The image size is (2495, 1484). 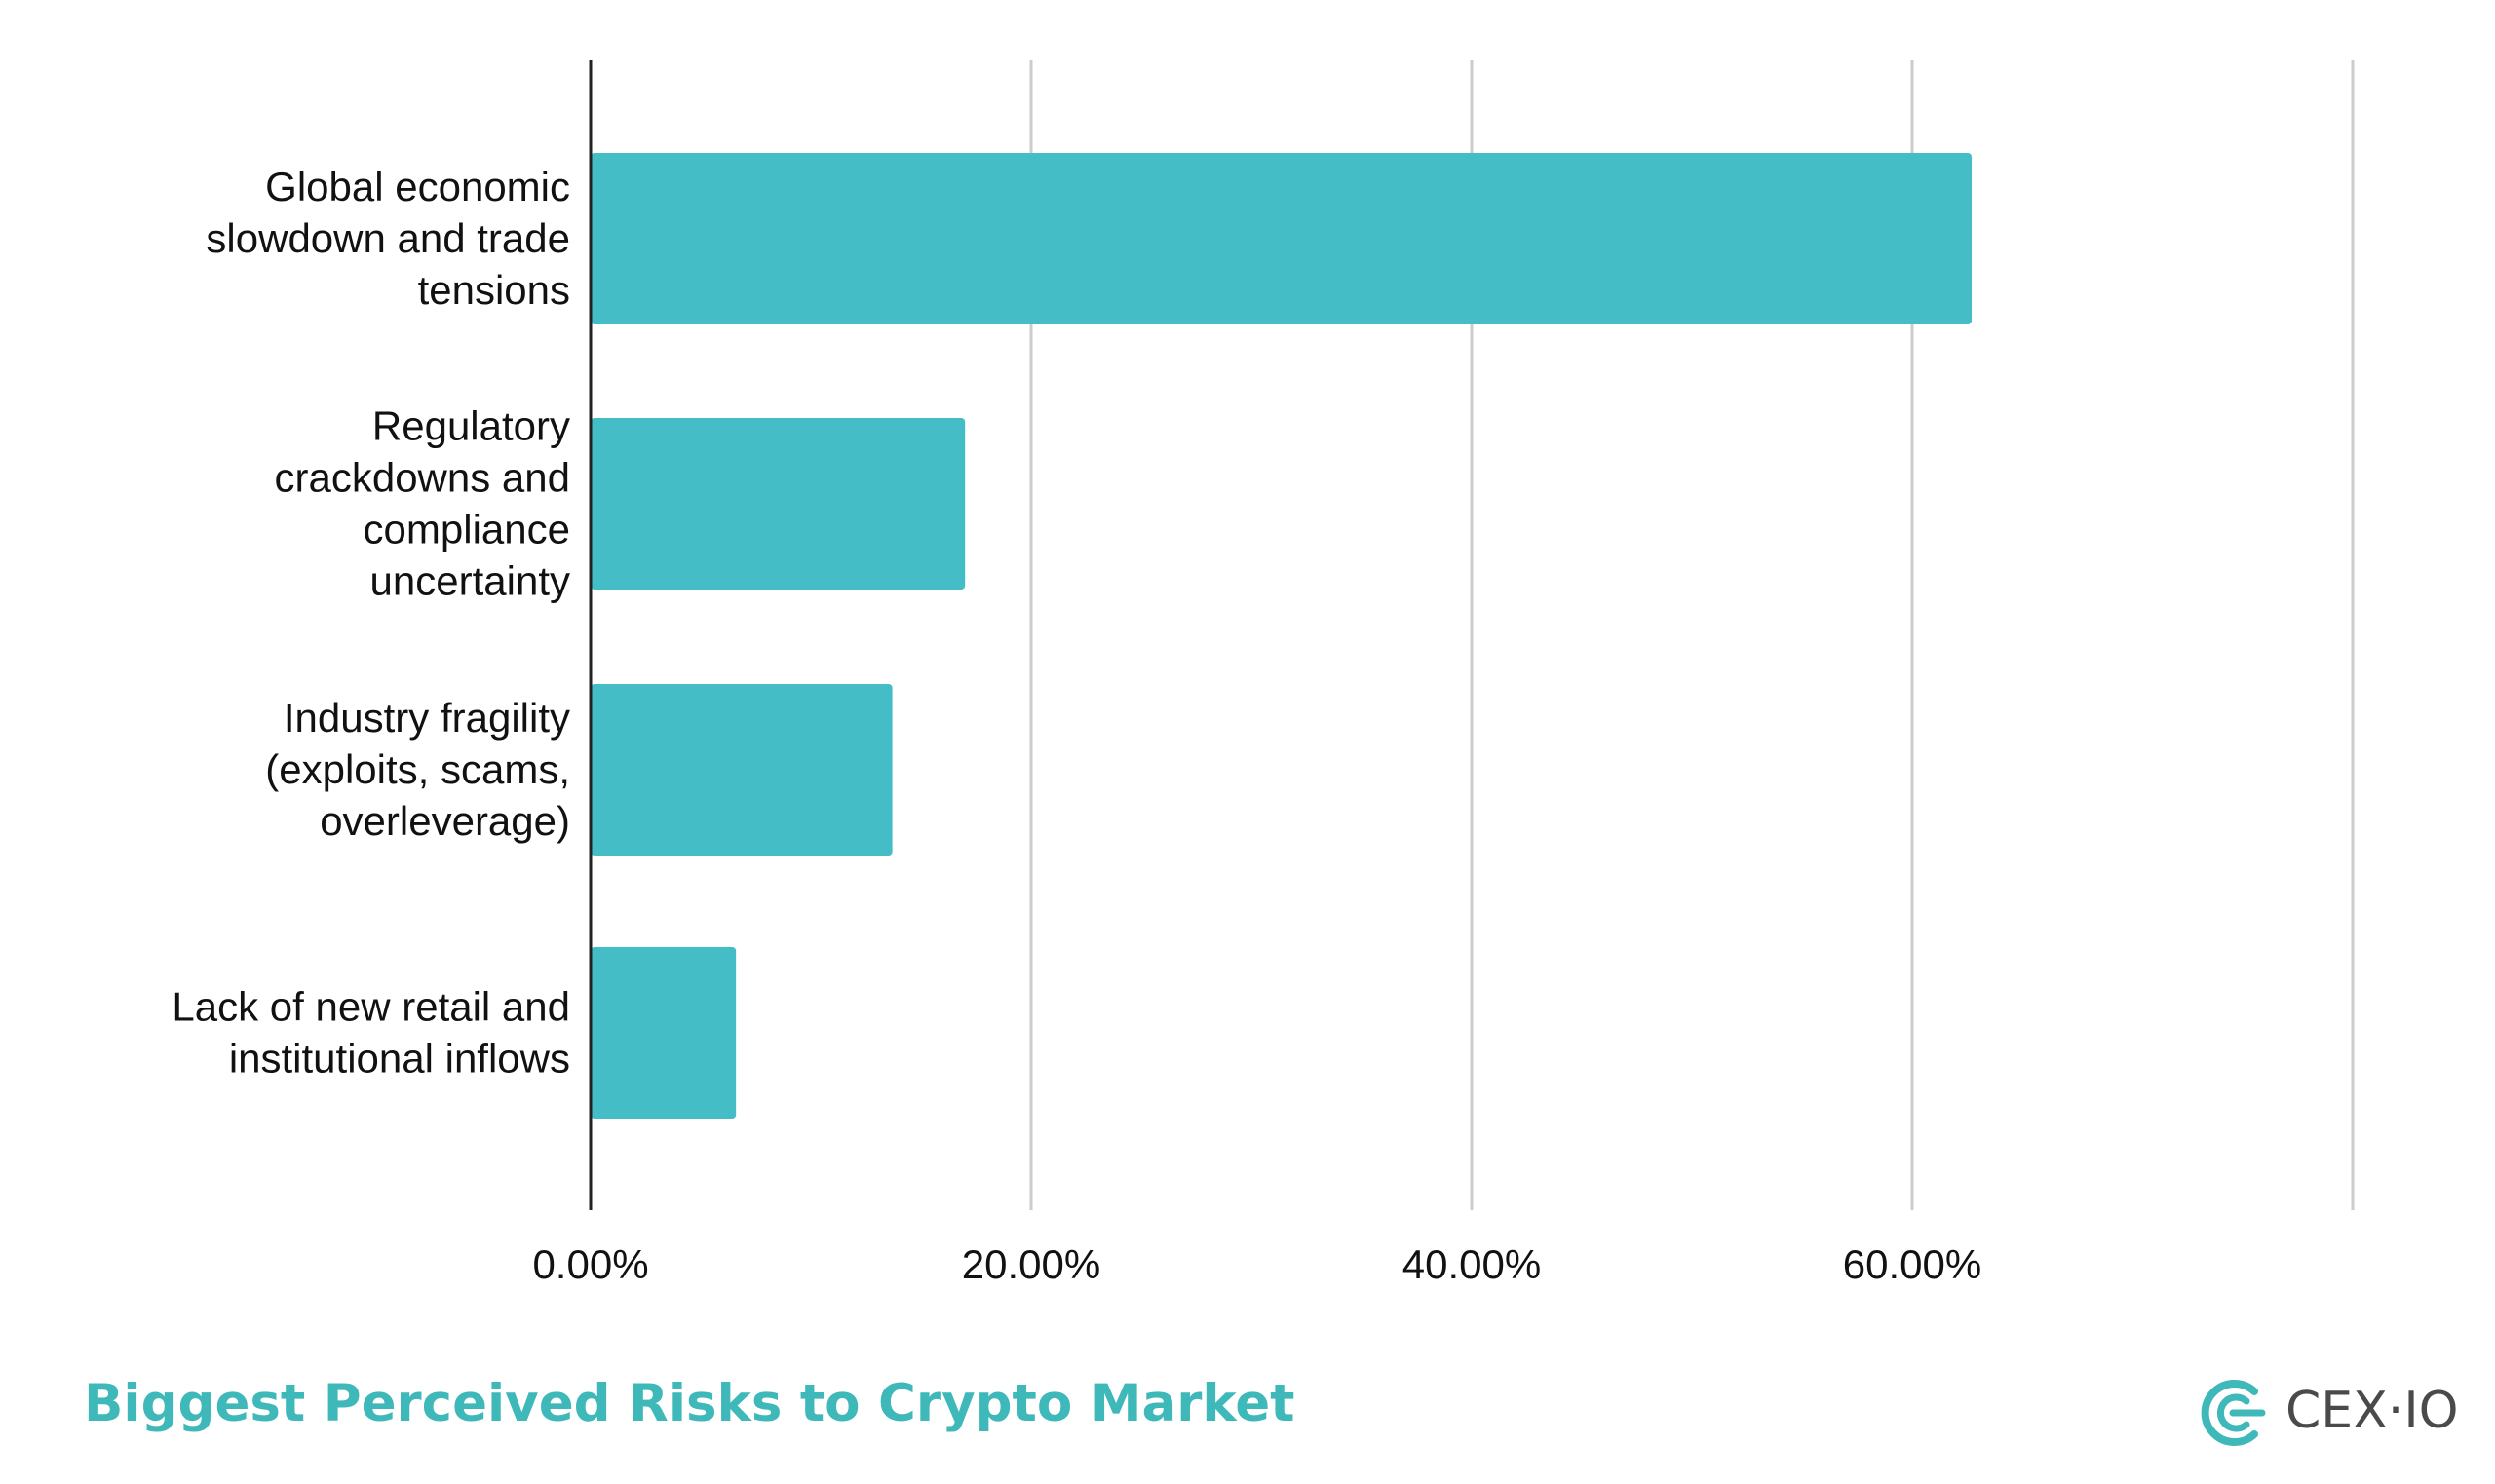 What do you see at coordinates (590, 1264) in the screenshot?
I see `x-tick-label: 0.00%` at bounding box center [590, 1264].